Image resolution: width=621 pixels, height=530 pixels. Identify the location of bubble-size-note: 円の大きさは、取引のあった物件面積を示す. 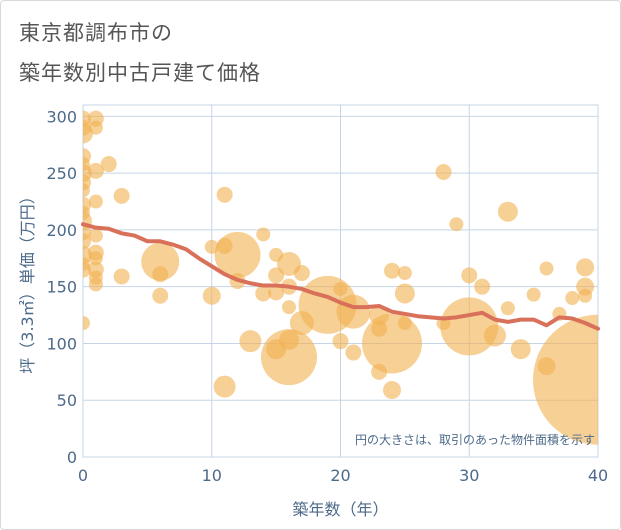
(475, 439).